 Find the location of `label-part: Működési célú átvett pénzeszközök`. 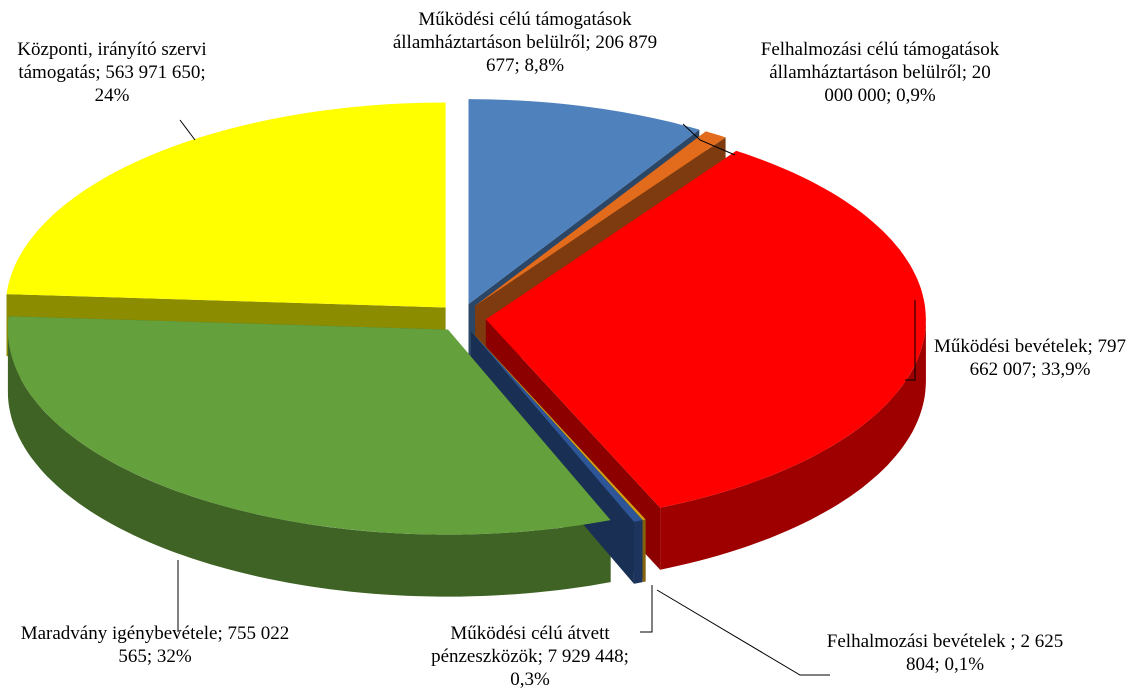

label-part: Működési célú átvett pénzeszközök is located at coordinates (520, 645).